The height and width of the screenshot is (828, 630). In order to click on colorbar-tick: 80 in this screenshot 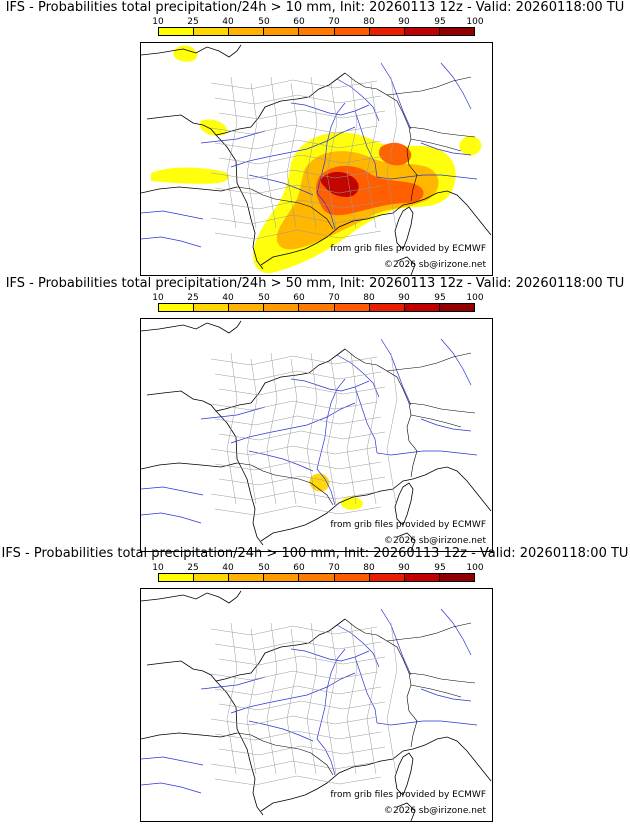, I will do `click(369, 22)`.